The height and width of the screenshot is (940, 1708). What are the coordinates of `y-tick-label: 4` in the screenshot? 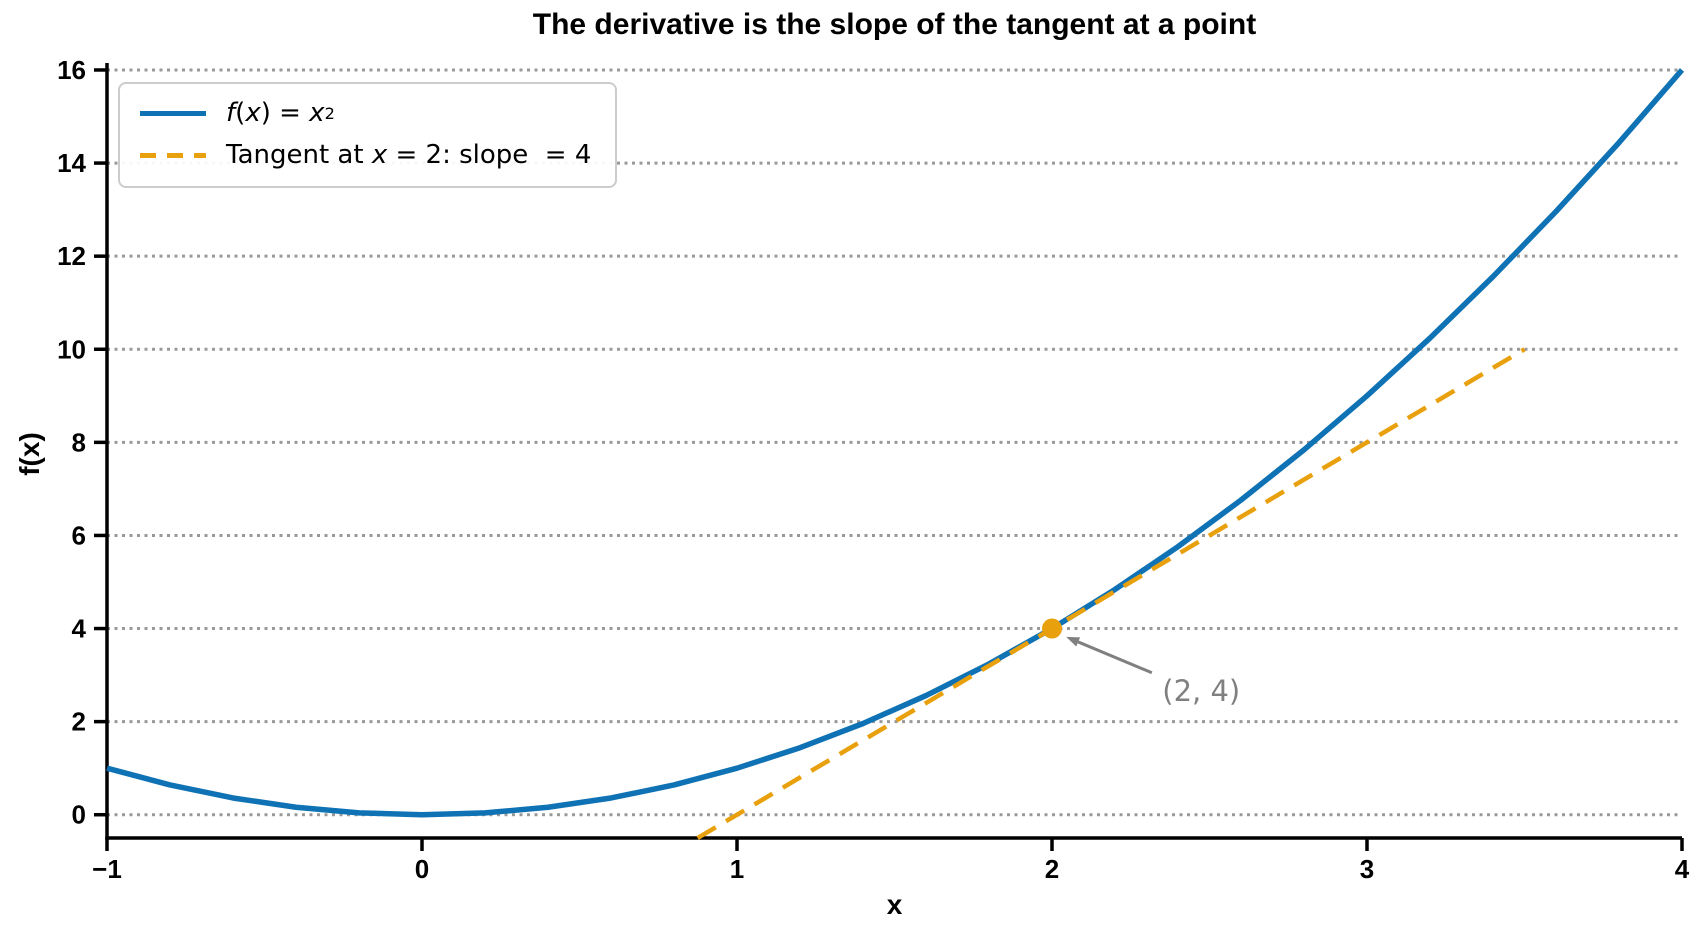 It's located at (79, 629).